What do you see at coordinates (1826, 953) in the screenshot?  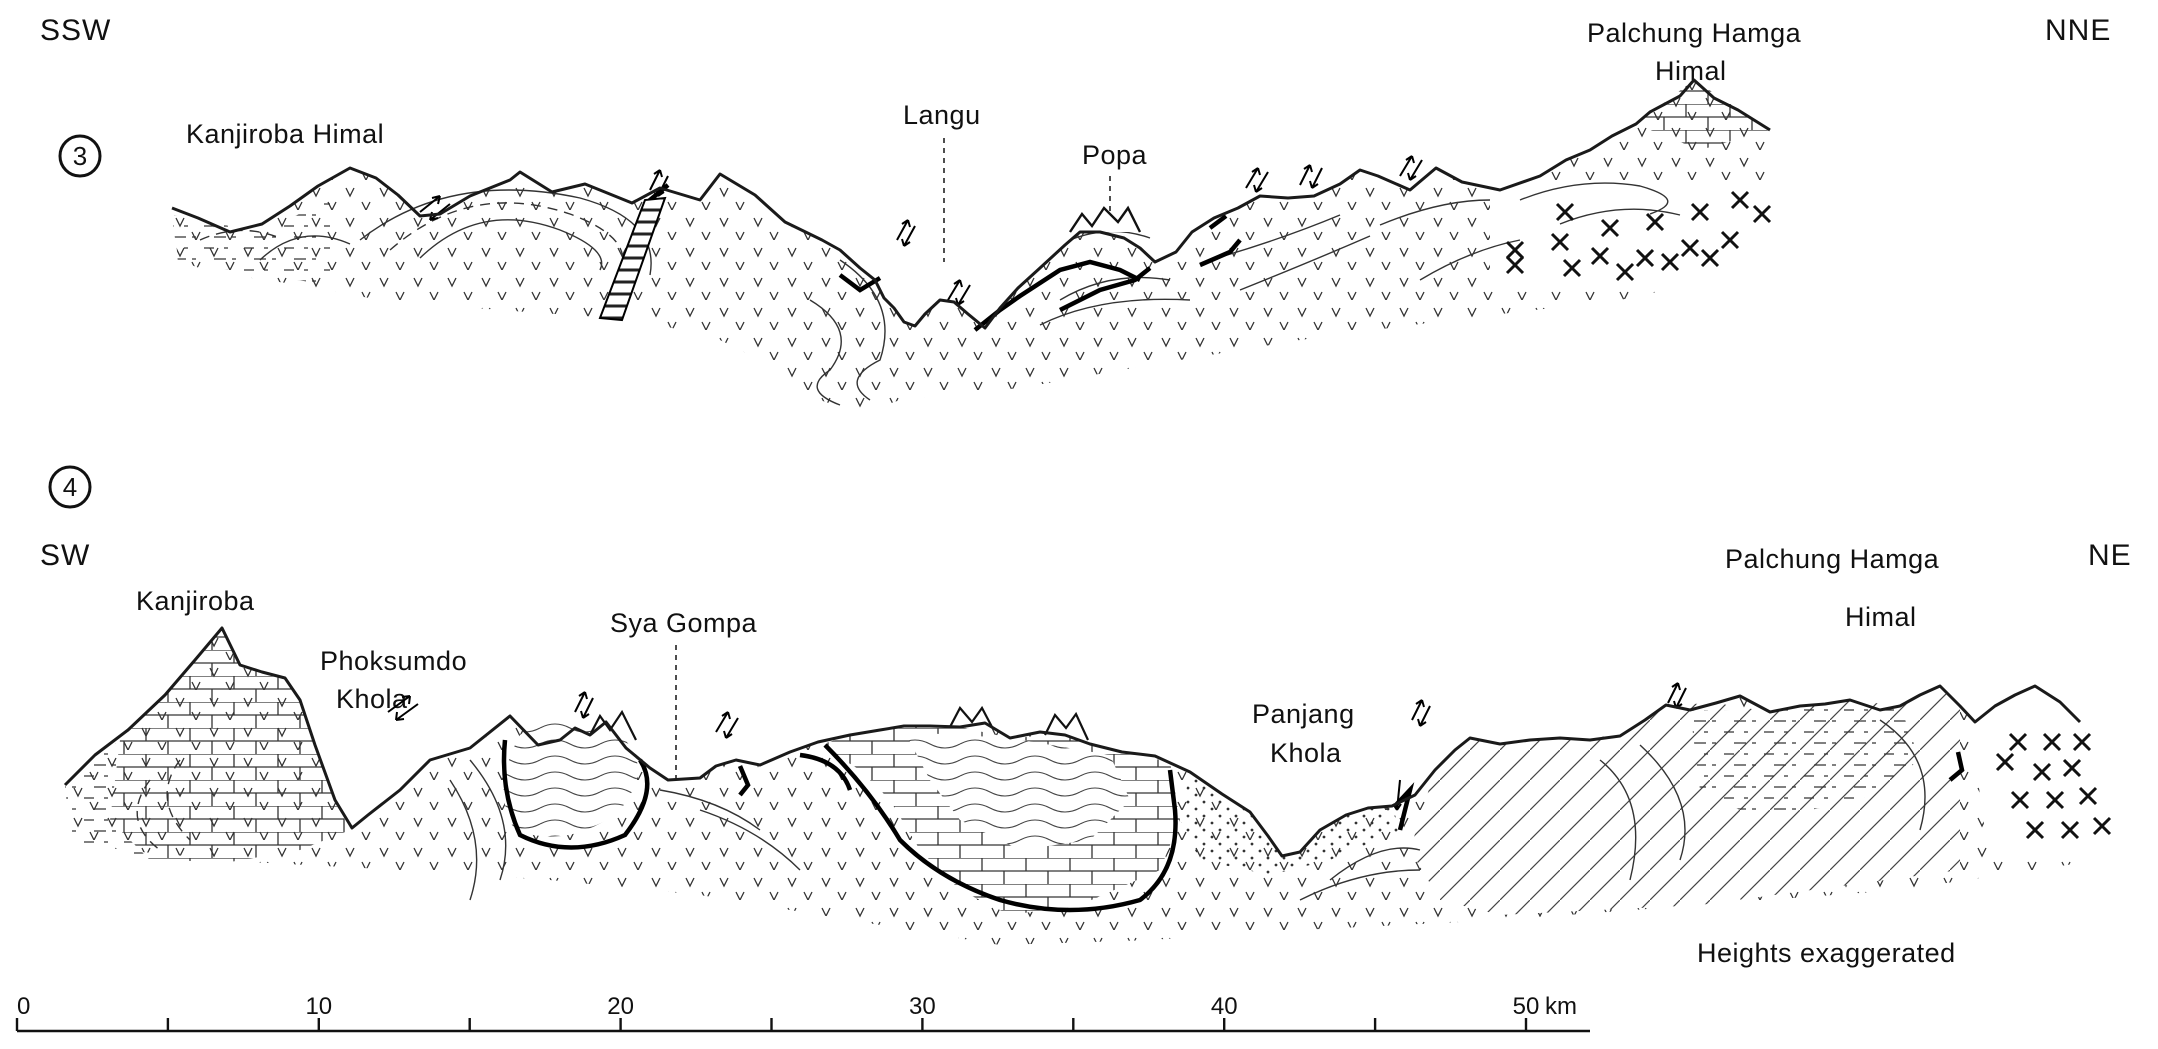 I see `heights-exaggerated-note: Heights exaggerated` at bounding box center [1826, 953].